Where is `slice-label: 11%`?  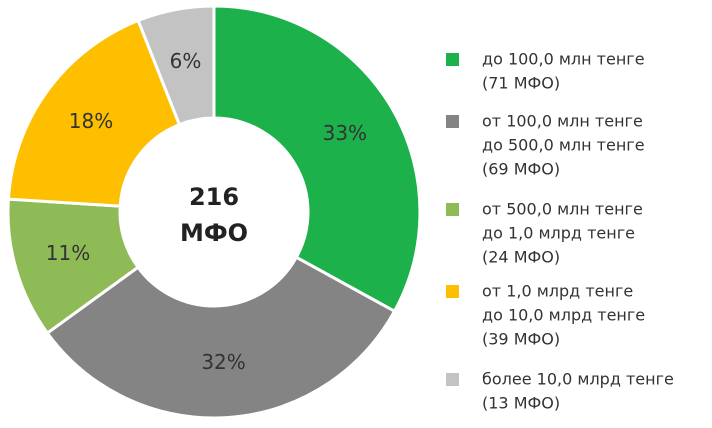
slice-label: 11% is located at coordinates (68, 253).